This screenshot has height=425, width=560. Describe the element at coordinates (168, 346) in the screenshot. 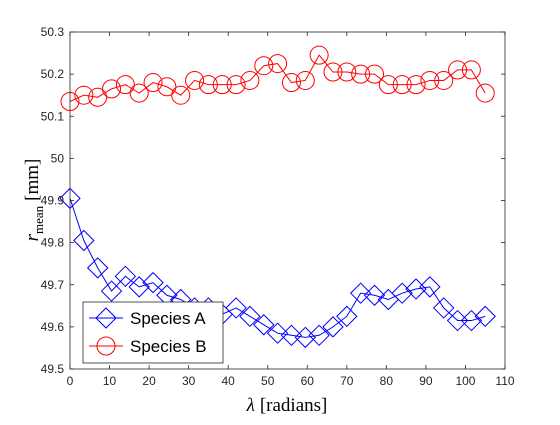

I see `legend-label-species-b: Species B` at that location.